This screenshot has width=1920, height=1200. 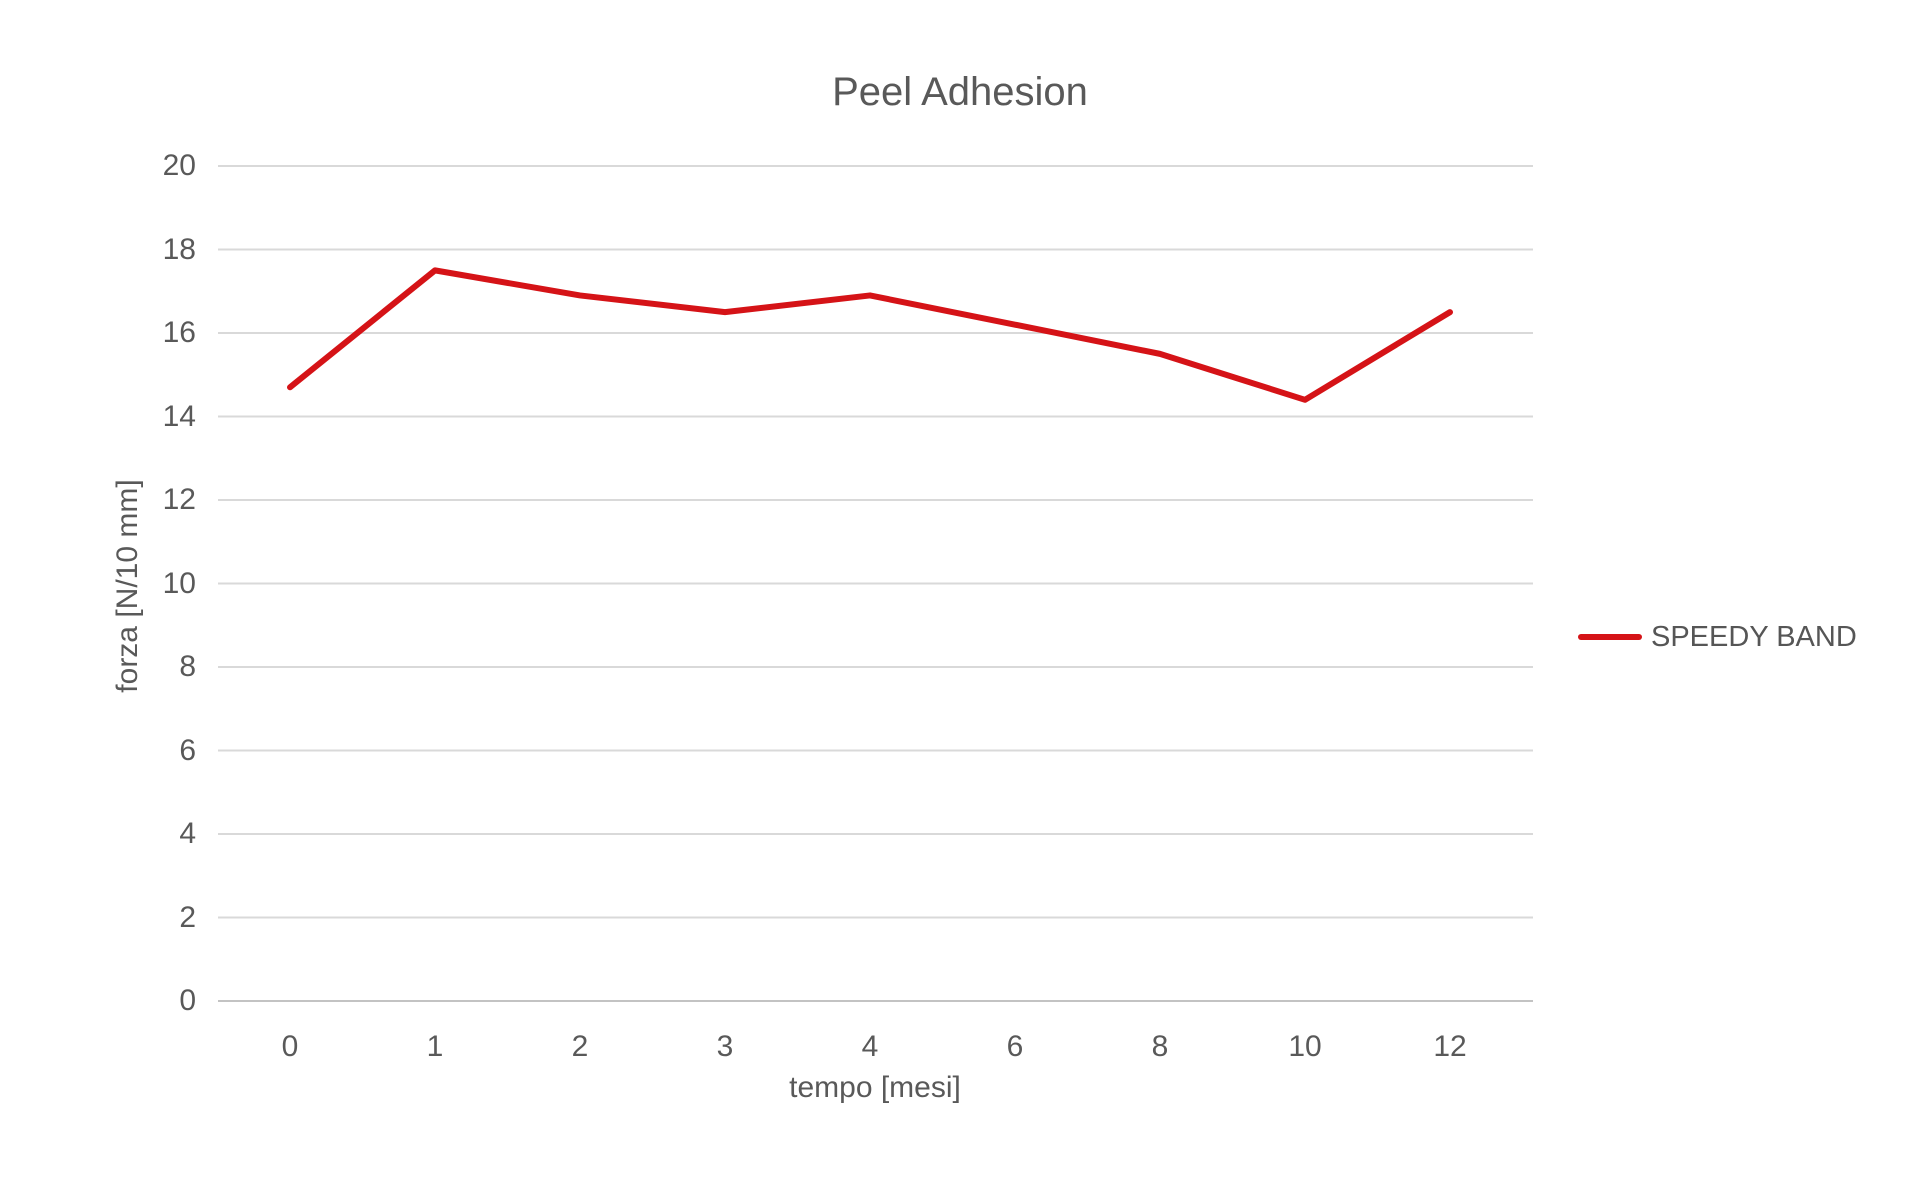 What do you see at coordinates (127, 586) in the screenshot?
I see `y-axis-title: forza [N/10 mm]` at bounding box center [127, 586].